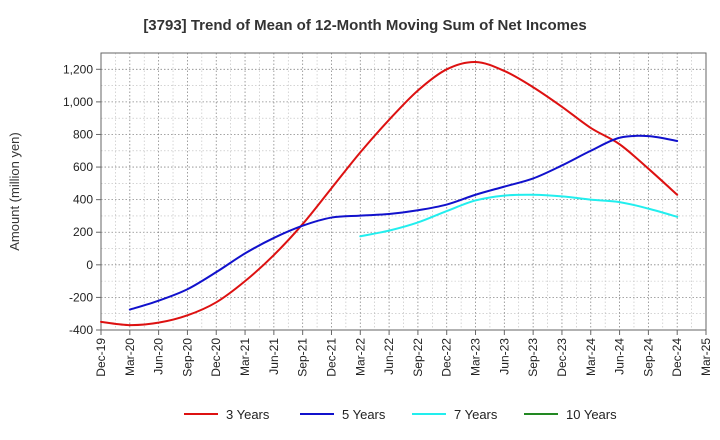  Describe the element at coordinates (364, 414) in the screenshot. I see `legend-label: 5 Years` at that location.